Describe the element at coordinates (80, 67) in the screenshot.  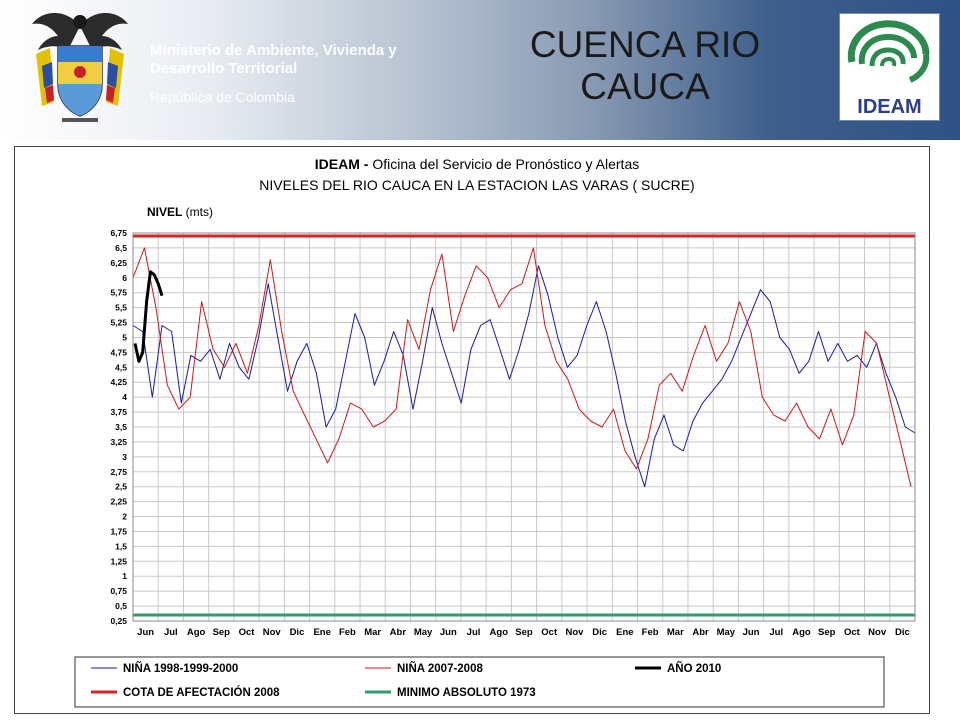
I see `colombia-coat-of-arms-icon` at that location.